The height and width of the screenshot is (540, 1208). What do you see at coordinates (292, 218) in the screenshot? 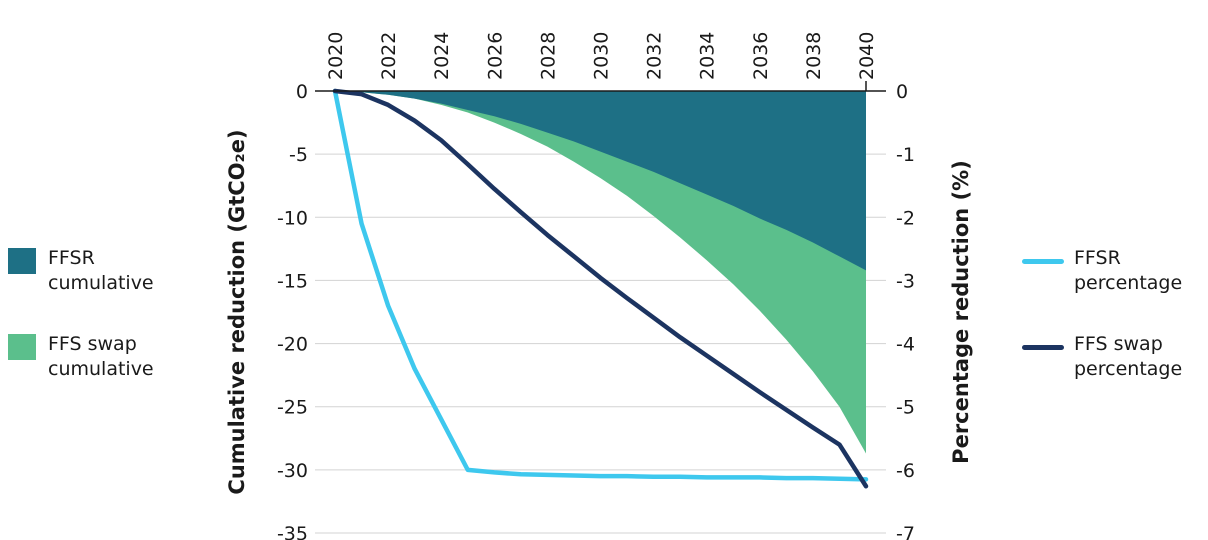
I see `left-tick-label: -10` at bounding box center [292, 218].